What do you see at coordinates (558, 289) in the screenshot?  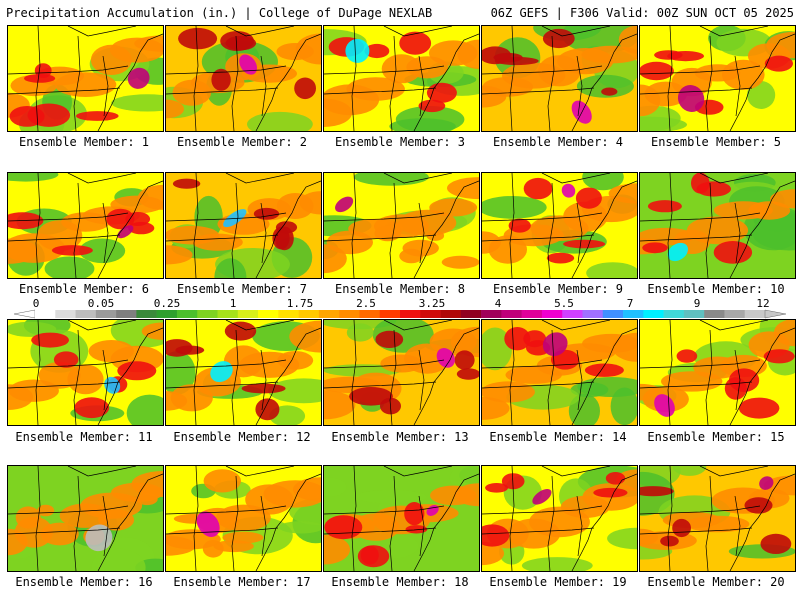 I see `member-caption: Ensemble Member: 9` at bounding box center [558, 289].